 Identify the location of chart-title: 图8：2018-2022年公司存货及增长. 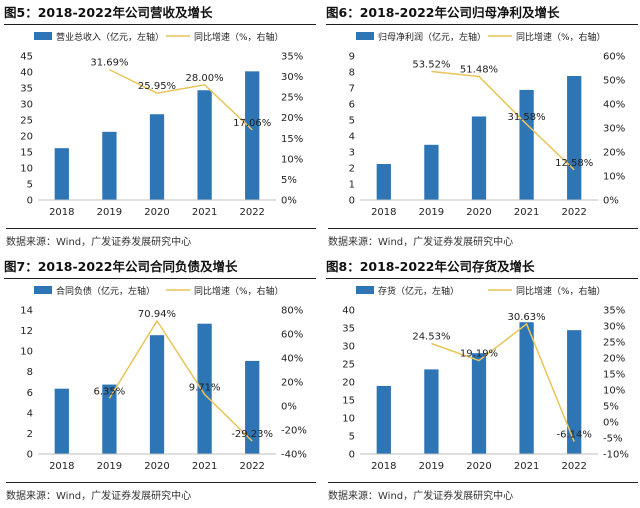
(482, 268).